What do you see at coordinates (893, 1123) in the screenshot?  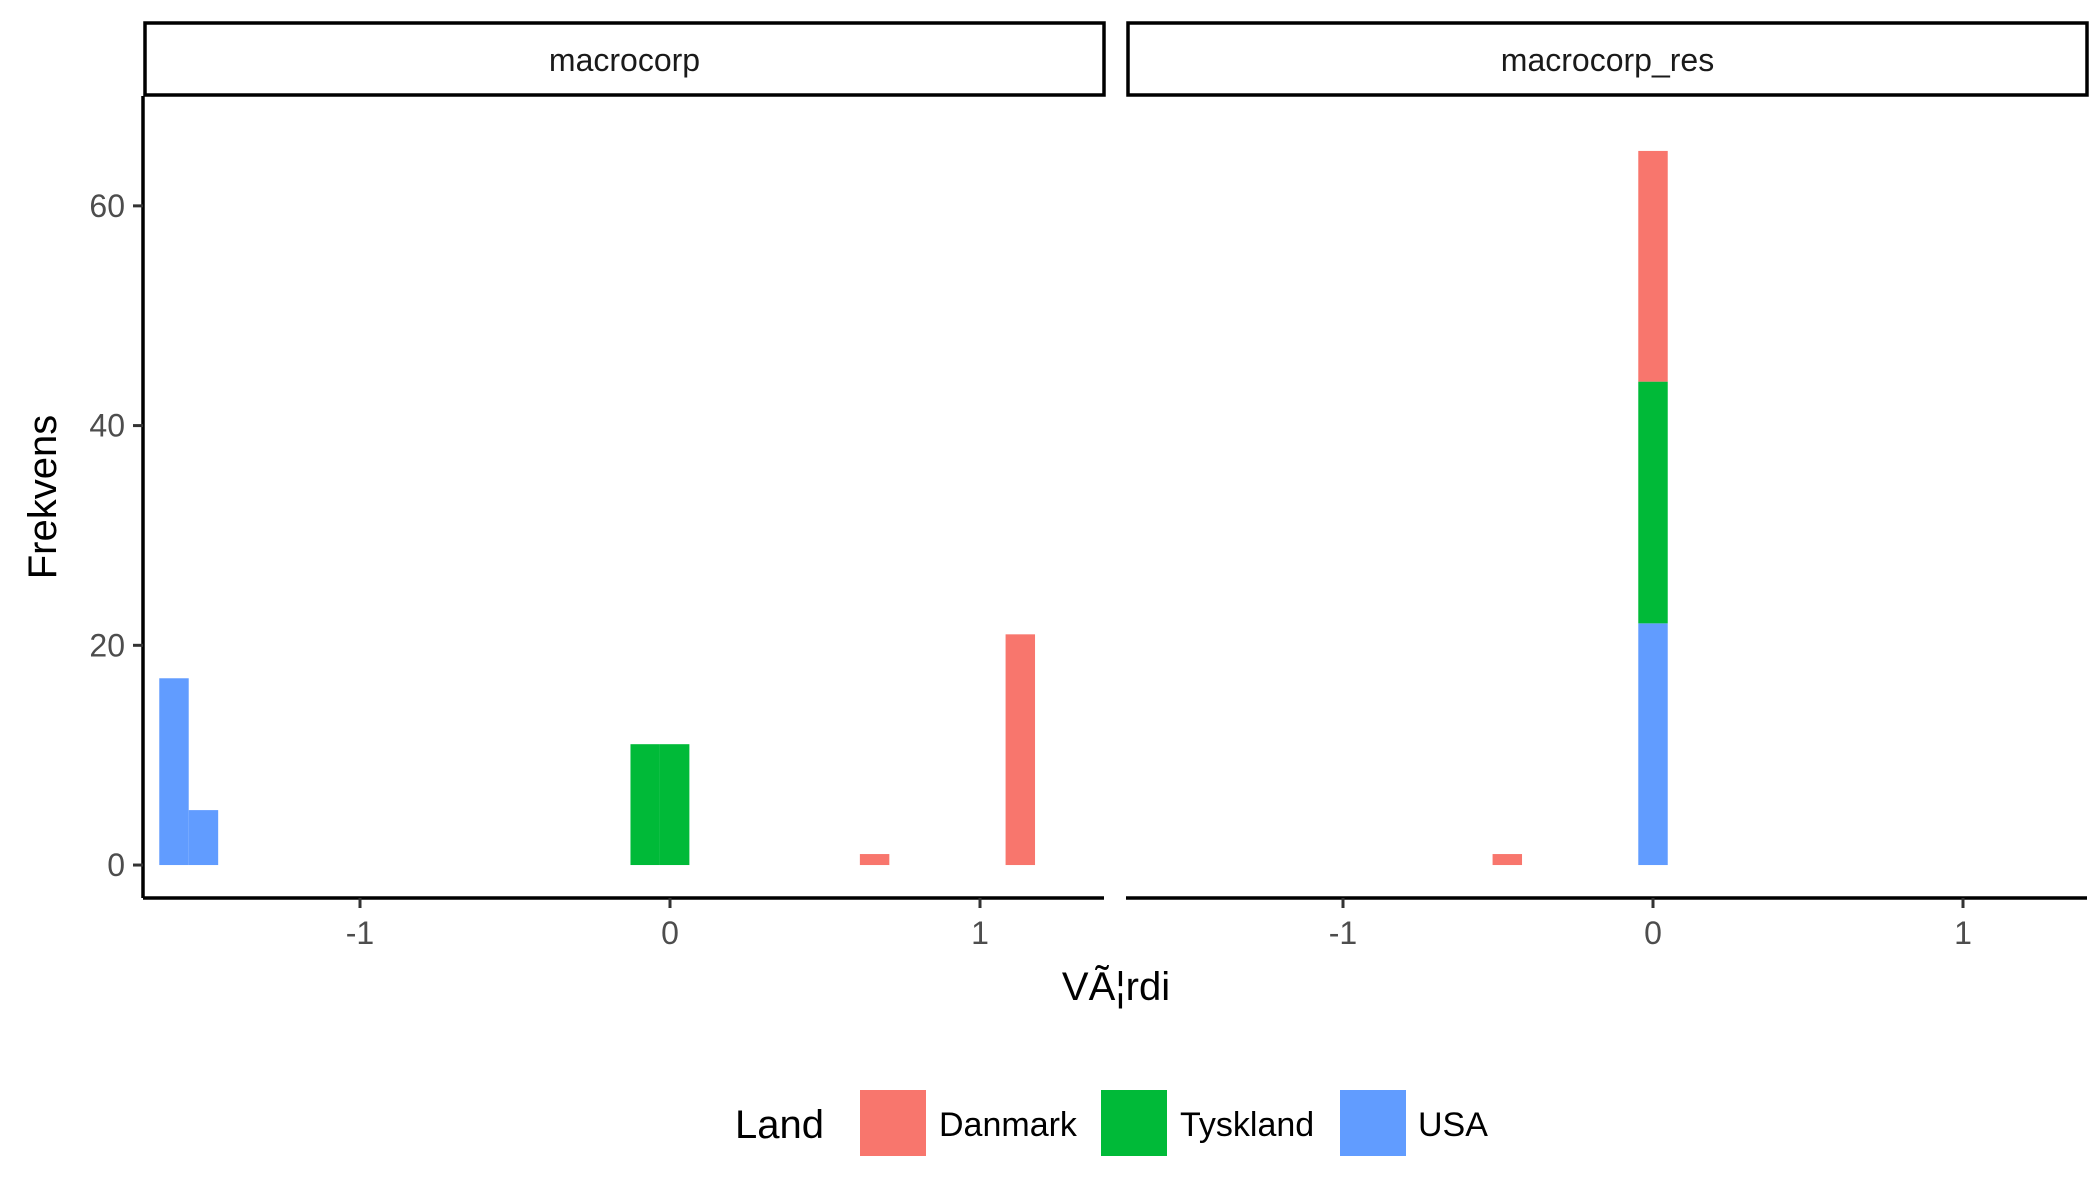 I see `legend-key-danmark` at bounding box center [893, 1123].